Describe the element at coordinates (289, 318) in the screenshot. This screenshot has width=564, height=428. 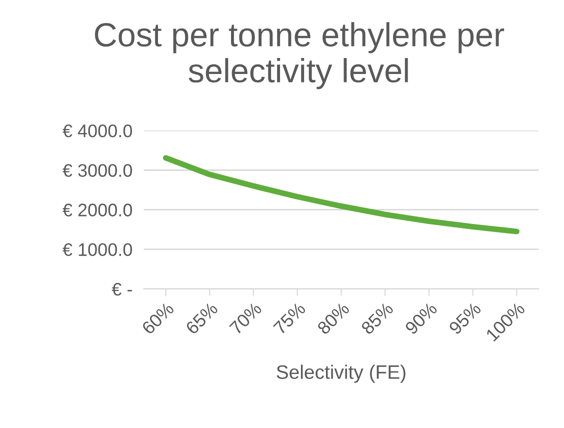
I see `x-tick-label: 75%` at that location.